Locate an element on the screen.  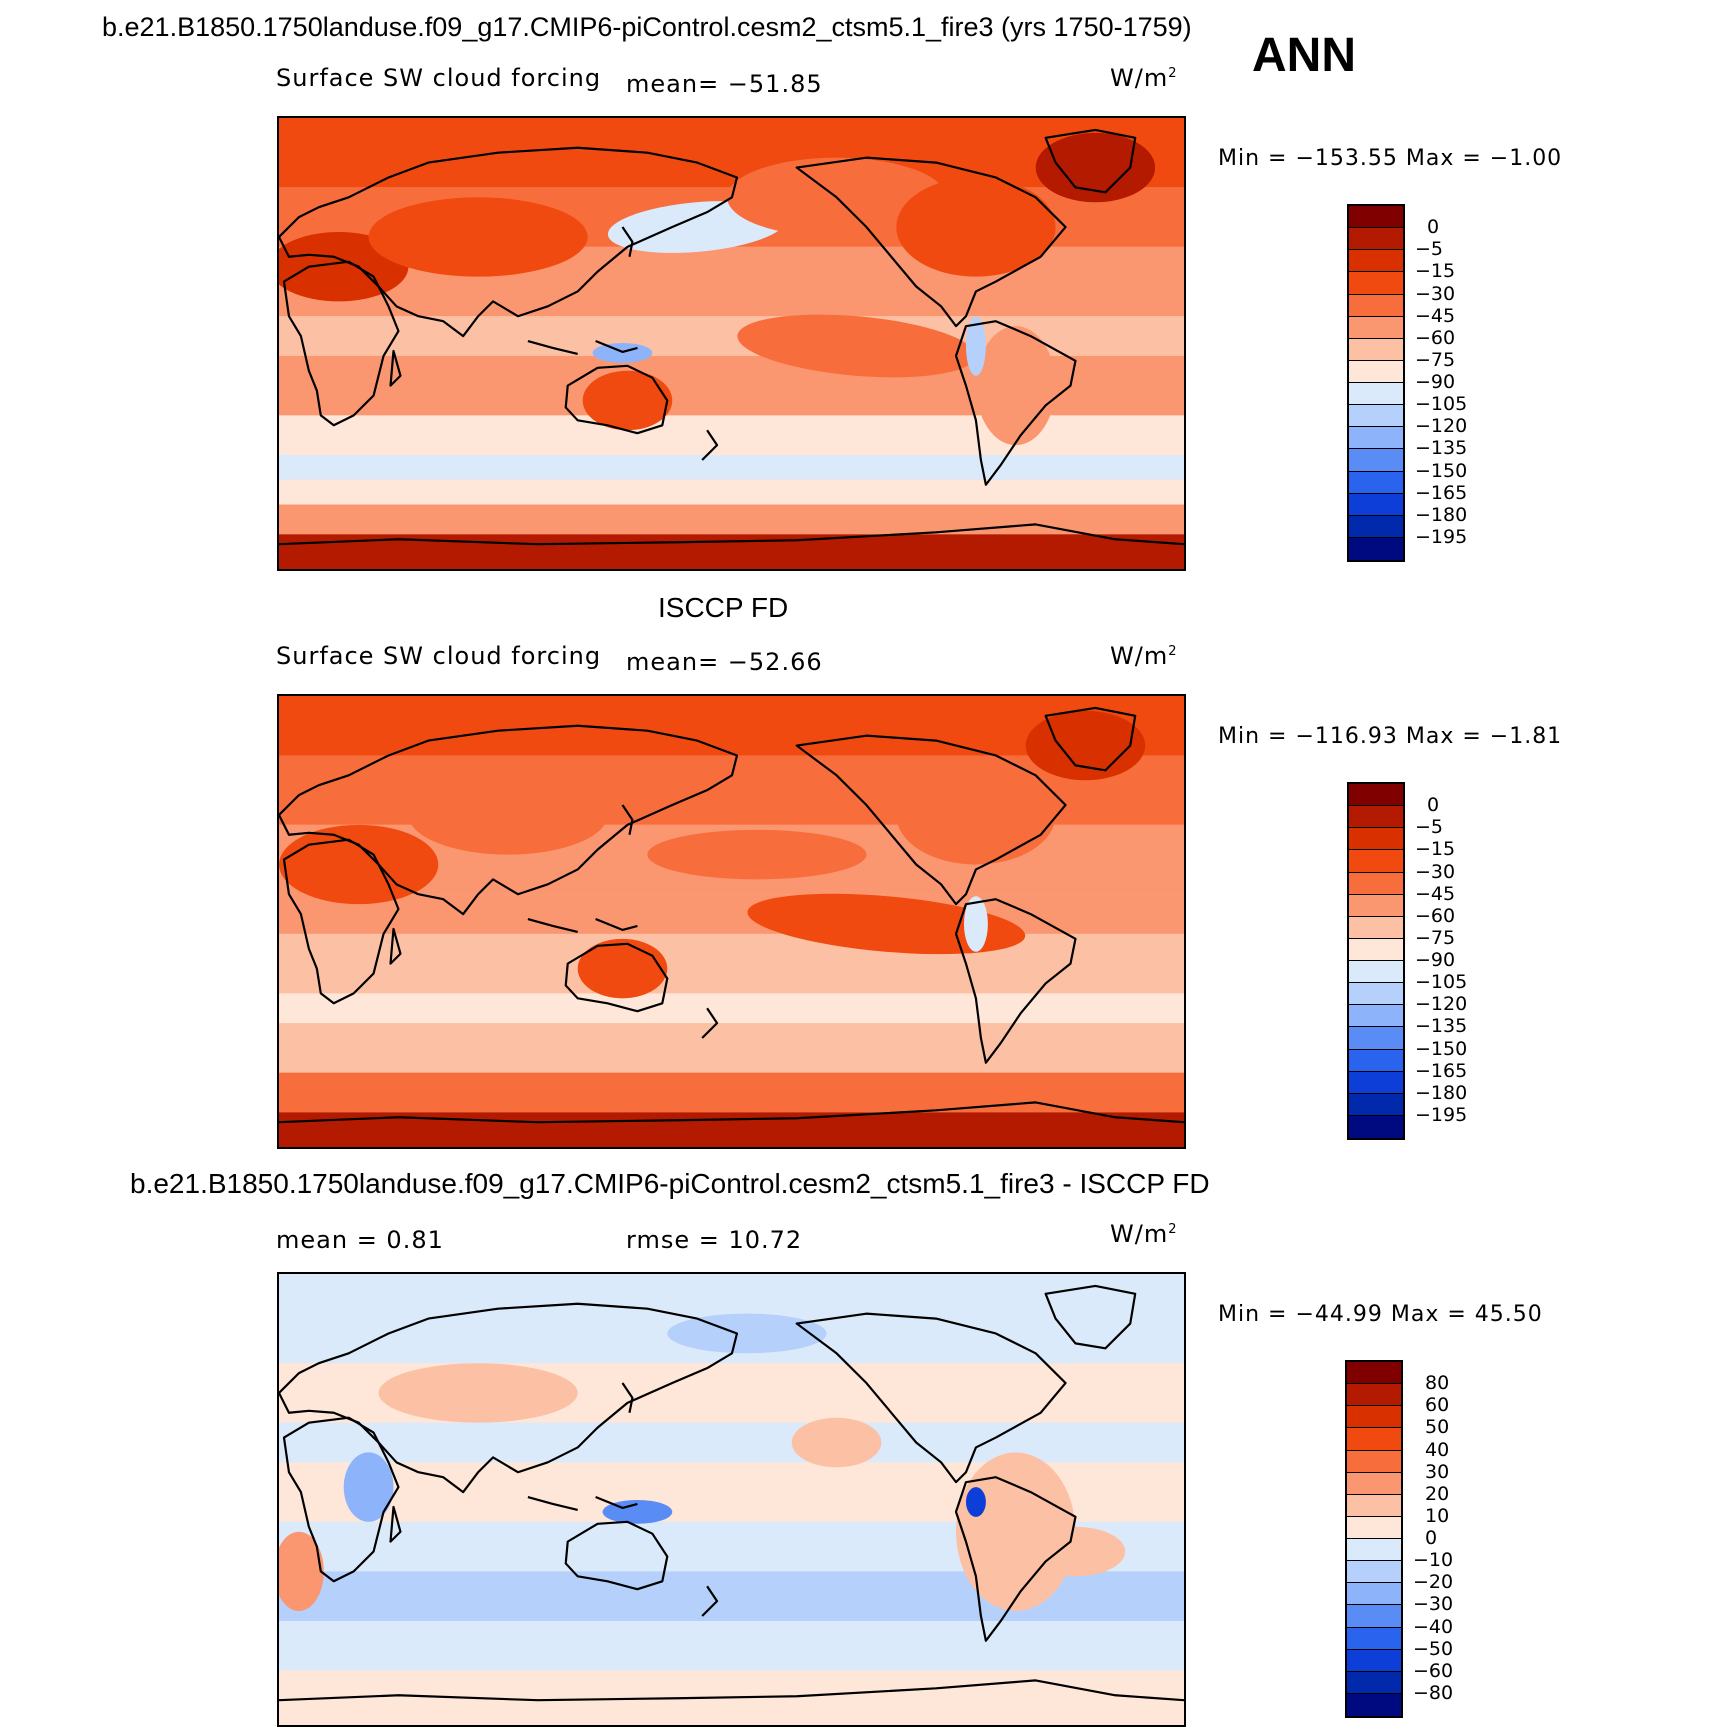
colorbar-tick-label: −135 is located at coordinates (1441, 448).